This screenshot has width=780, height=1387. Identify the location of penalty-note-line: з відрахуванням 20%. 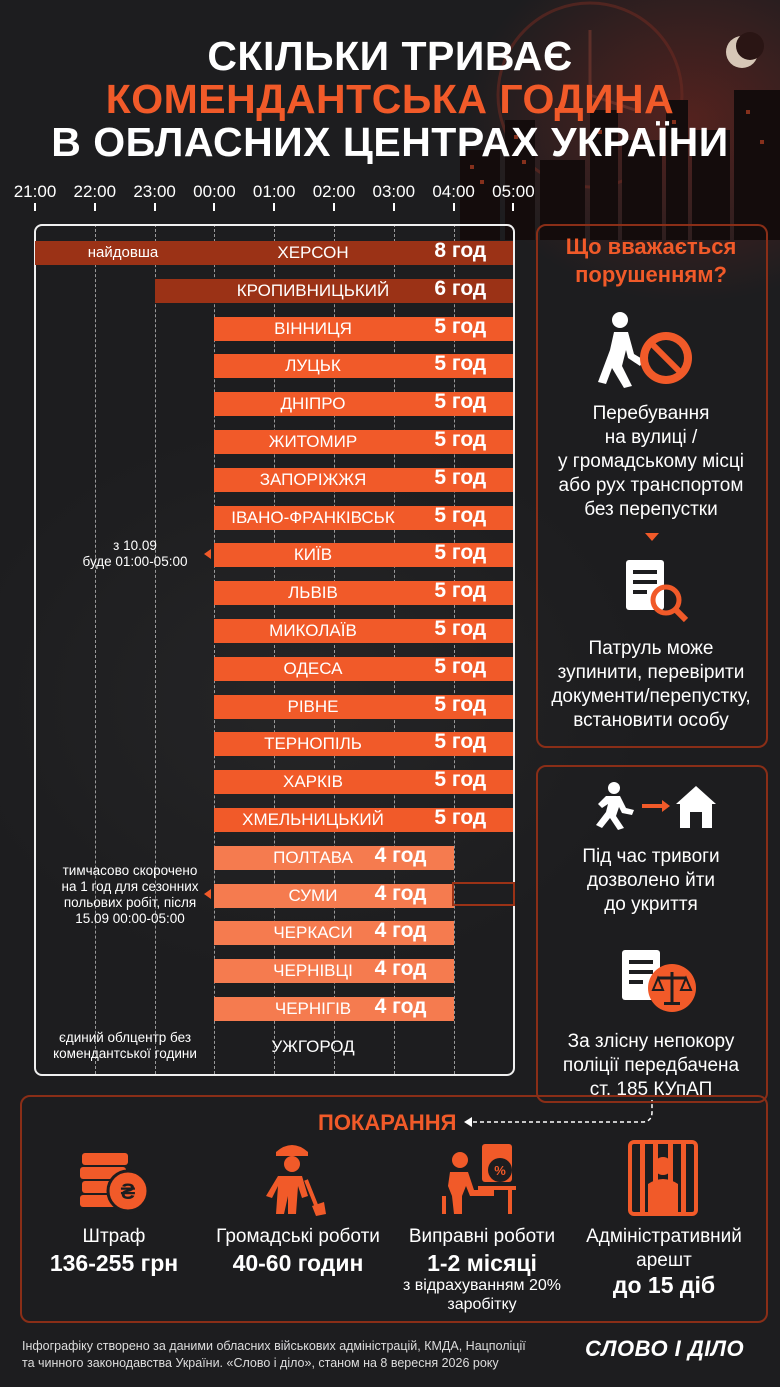
(482, 1285).